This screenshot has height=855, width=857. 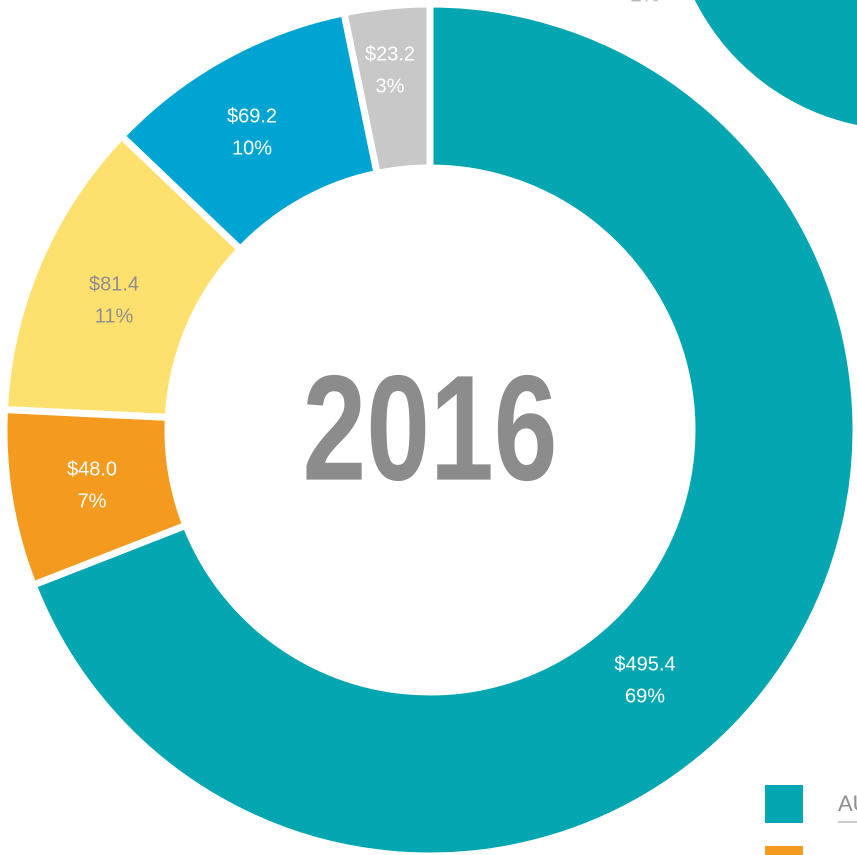 What do you see at coordinates (645, 696) in the screenshot?
I see `percentage-label: 69%` at bounding box center [645, 696].